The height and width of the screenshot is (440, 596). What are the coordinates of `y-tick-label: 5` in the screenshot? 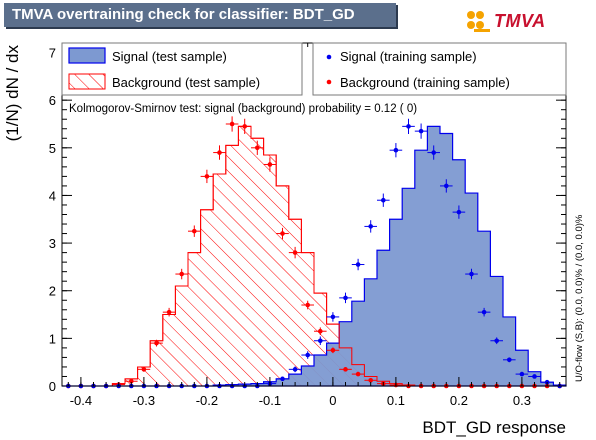 It's located at (52, 148).